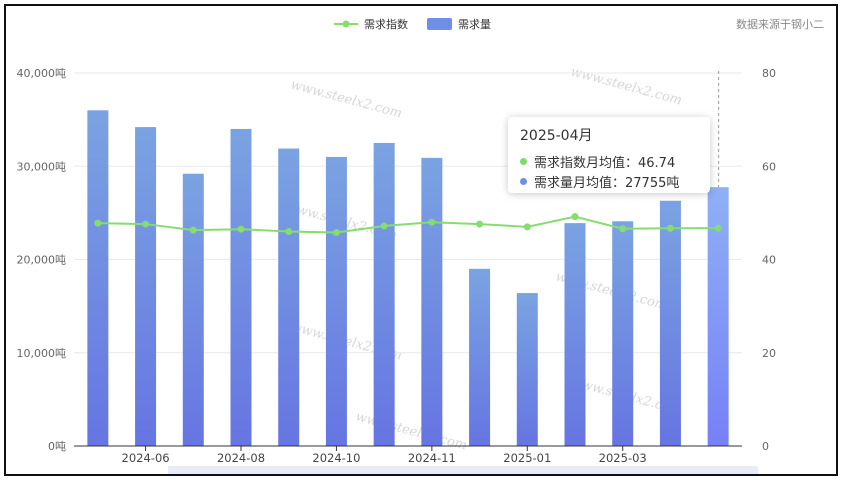 The image size is (844, 484). I want to click on x-tick-label: 2024-08, so click(241, 458).